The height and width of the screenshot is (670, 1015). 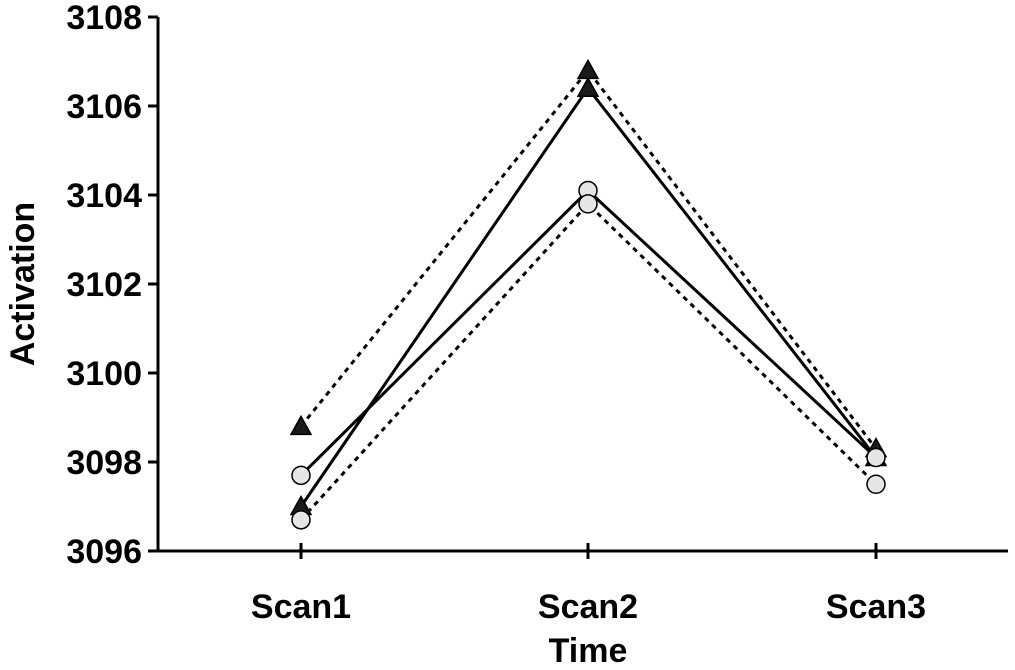 What do you see at coordinates (104, 18) in the screenshot?
I see `y-tick-label-6: 3108` at bounding box center [104, 18].